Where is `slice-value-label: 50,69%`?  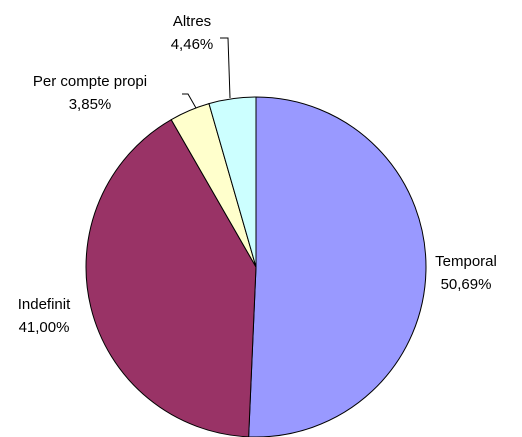 slice-value-label: 50,69% is located at coordinates (466, 284).